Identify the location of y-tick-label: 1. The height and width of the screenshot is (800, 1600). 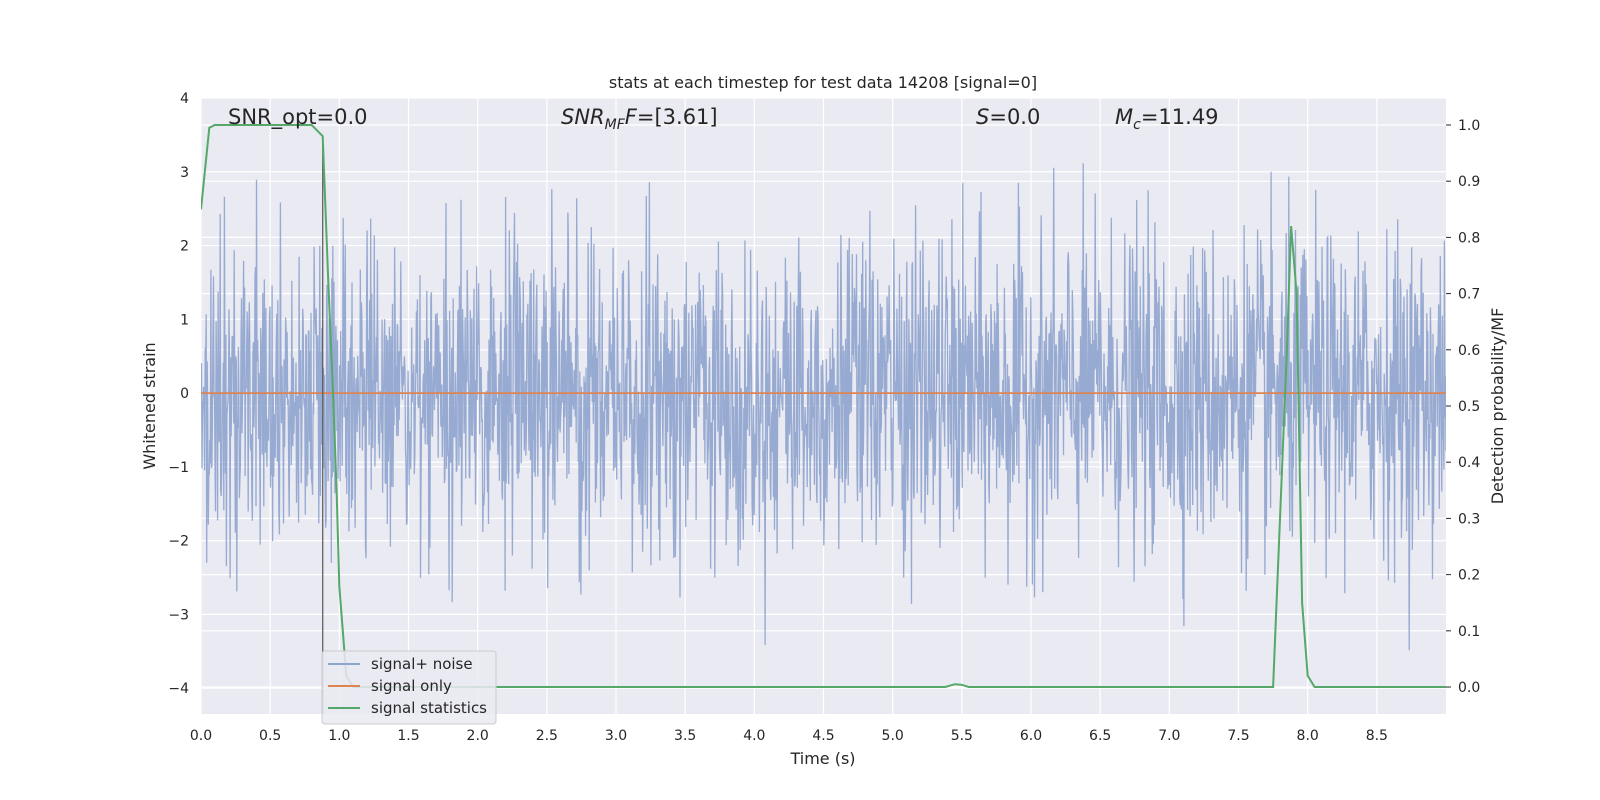
(184, 320).